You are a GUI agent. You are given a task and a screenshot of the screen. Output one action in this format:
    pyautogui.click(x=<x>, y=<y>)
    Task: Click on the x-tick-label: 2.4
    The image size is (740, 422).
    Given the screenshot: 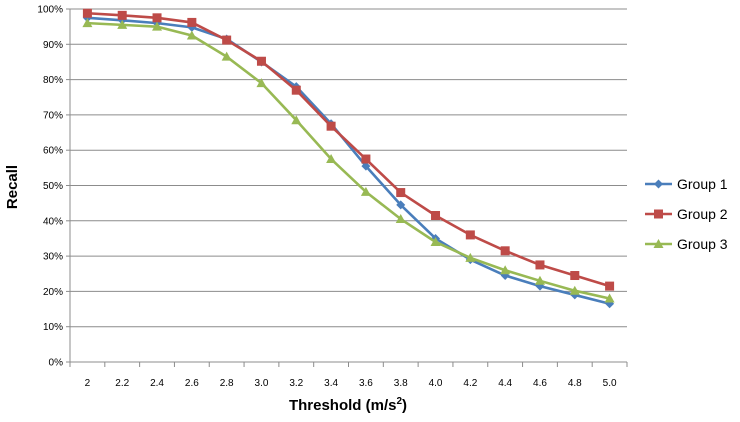 What is the action you would take?
    pyautogui.click(x=157, y=383)
    